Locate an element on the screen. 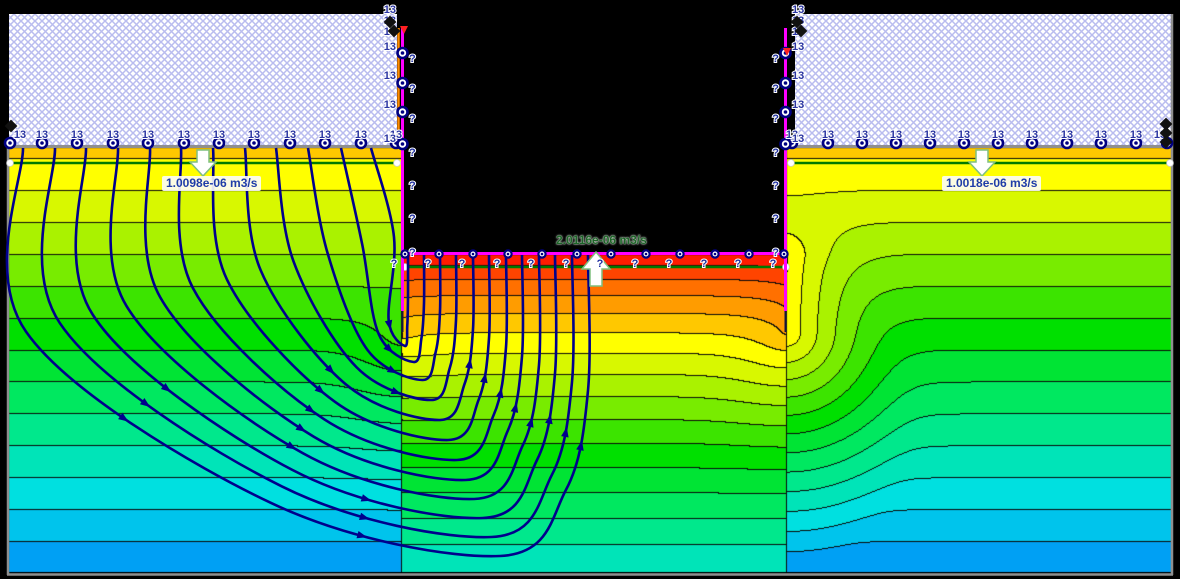 The width and height of the screenshot is (1180, 579). flux-arrow-up is located at coordinates (596, 268).